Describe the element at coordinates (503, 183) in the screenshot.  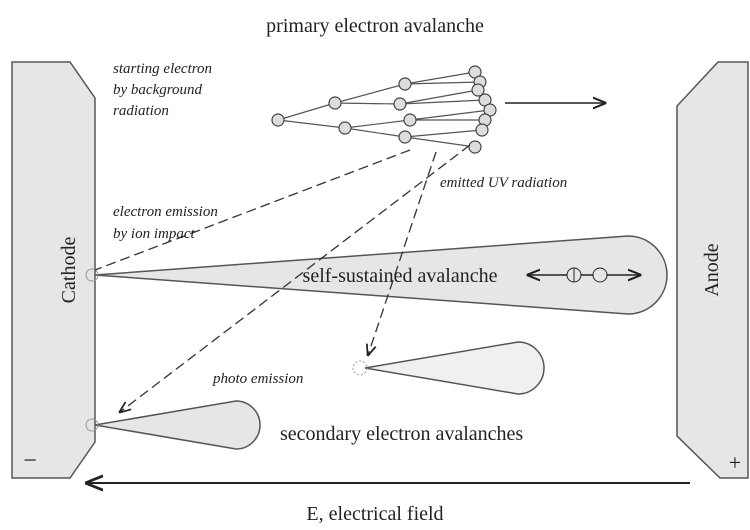
I see `uv-label: emitted UV radiation` at that location.